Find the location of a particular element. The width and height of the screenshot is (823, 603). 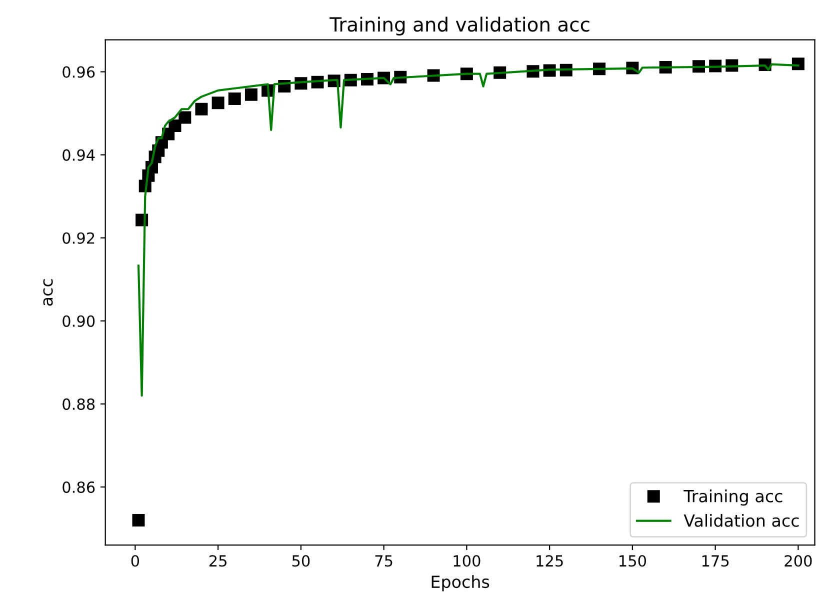

x-tick-label: 175 is located at coordinates (715, 561).